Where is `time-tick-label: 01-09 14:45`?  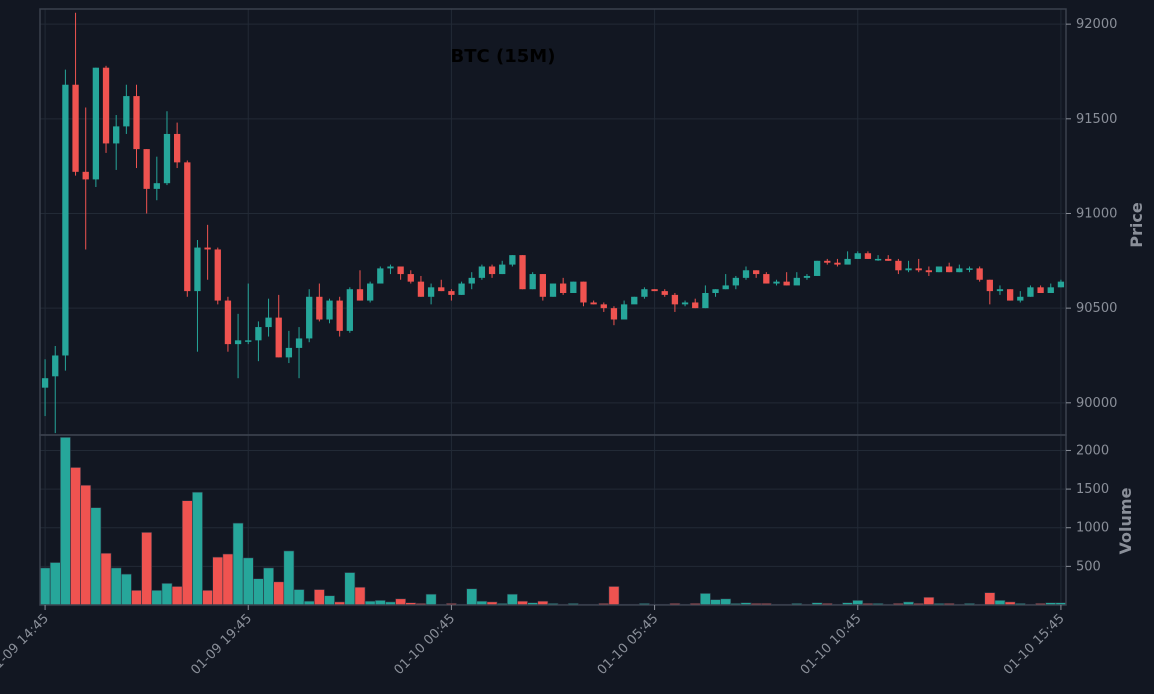 time-tick-label: 01-09 14:45 is located at coordinates (26, 644).